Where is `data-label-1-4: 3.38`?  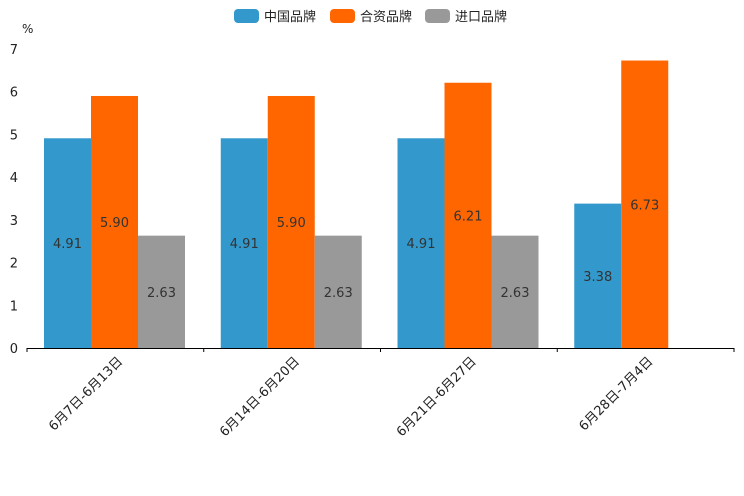 data-label-1-4: 3.38 is located at coordinates (597, 277).